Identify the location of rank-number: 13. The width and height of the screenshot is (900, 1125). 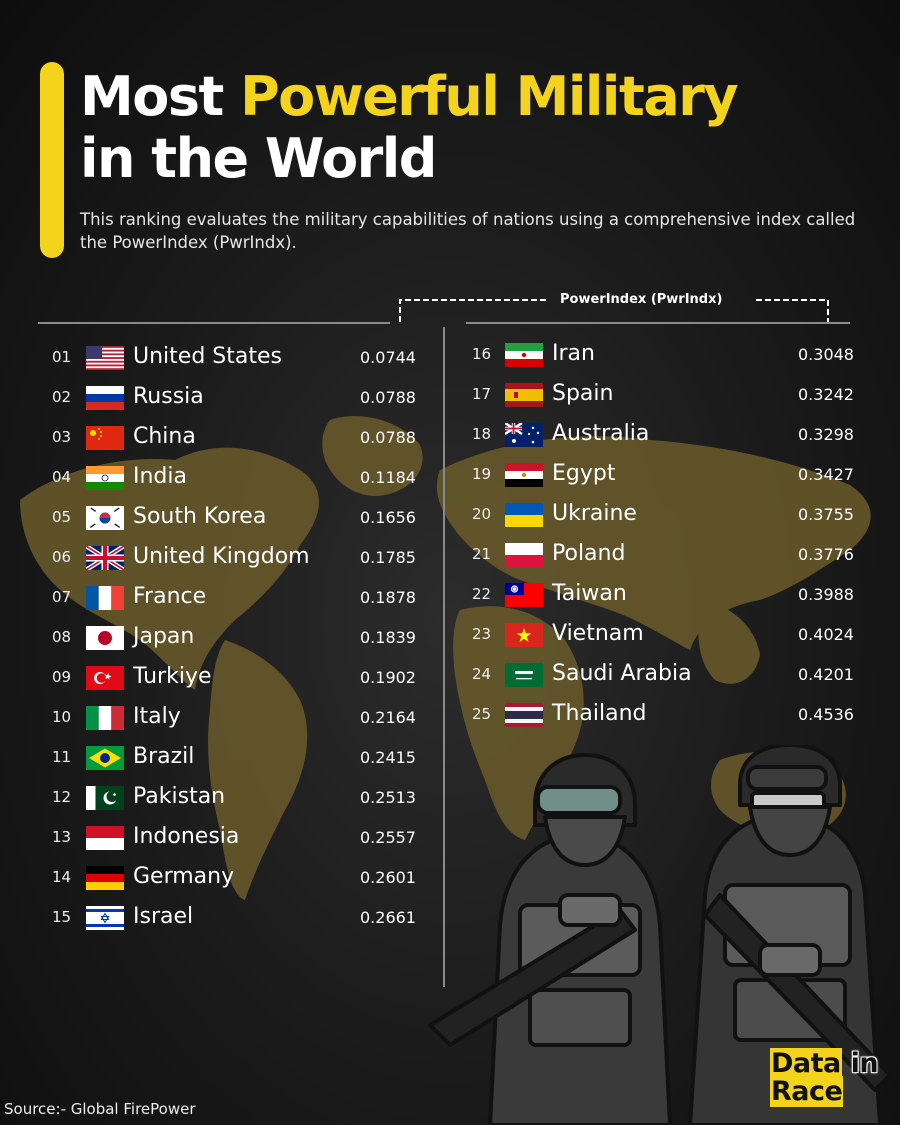
(62, 837).